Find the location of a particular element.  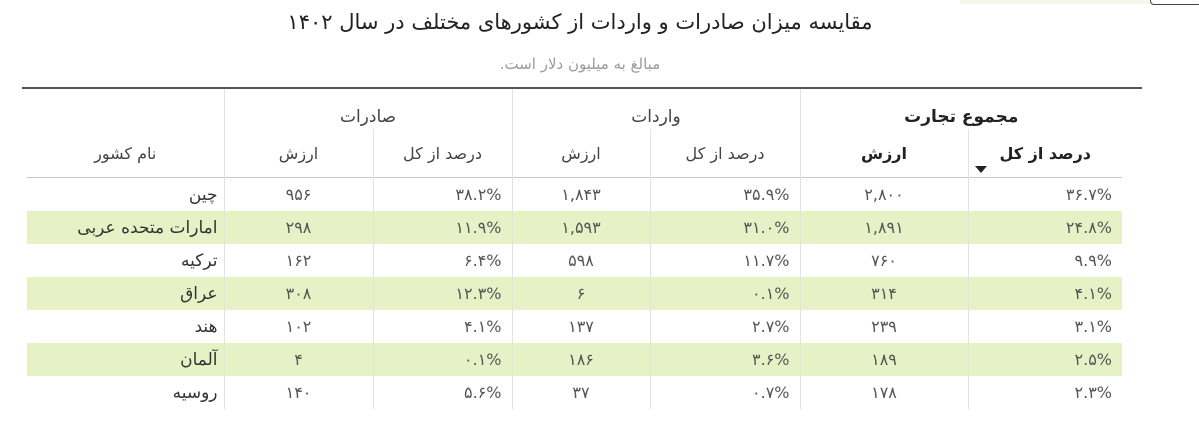

table-row: هند ۱۰۲ ۴.۱% ۱۳۷ ۲.۷% ۲۳۹ ۳.۱% is located at coordinates (574, 326).